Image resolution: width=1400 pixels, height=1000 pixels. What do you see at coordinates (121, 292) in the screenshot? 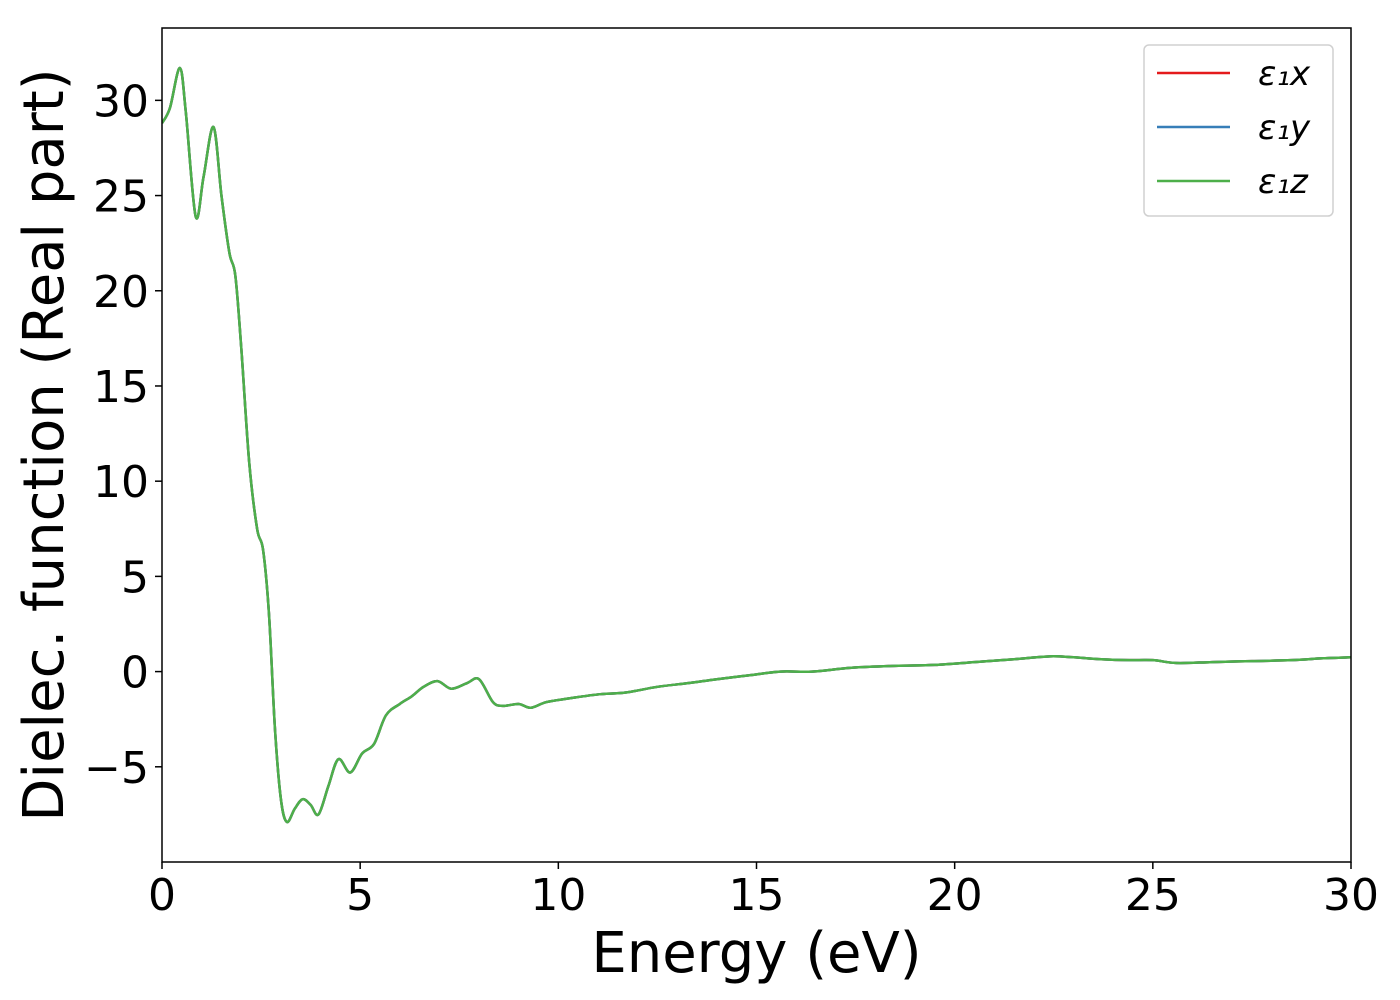
I see `y-tick-label: 20` at bounding box center [121, 292].